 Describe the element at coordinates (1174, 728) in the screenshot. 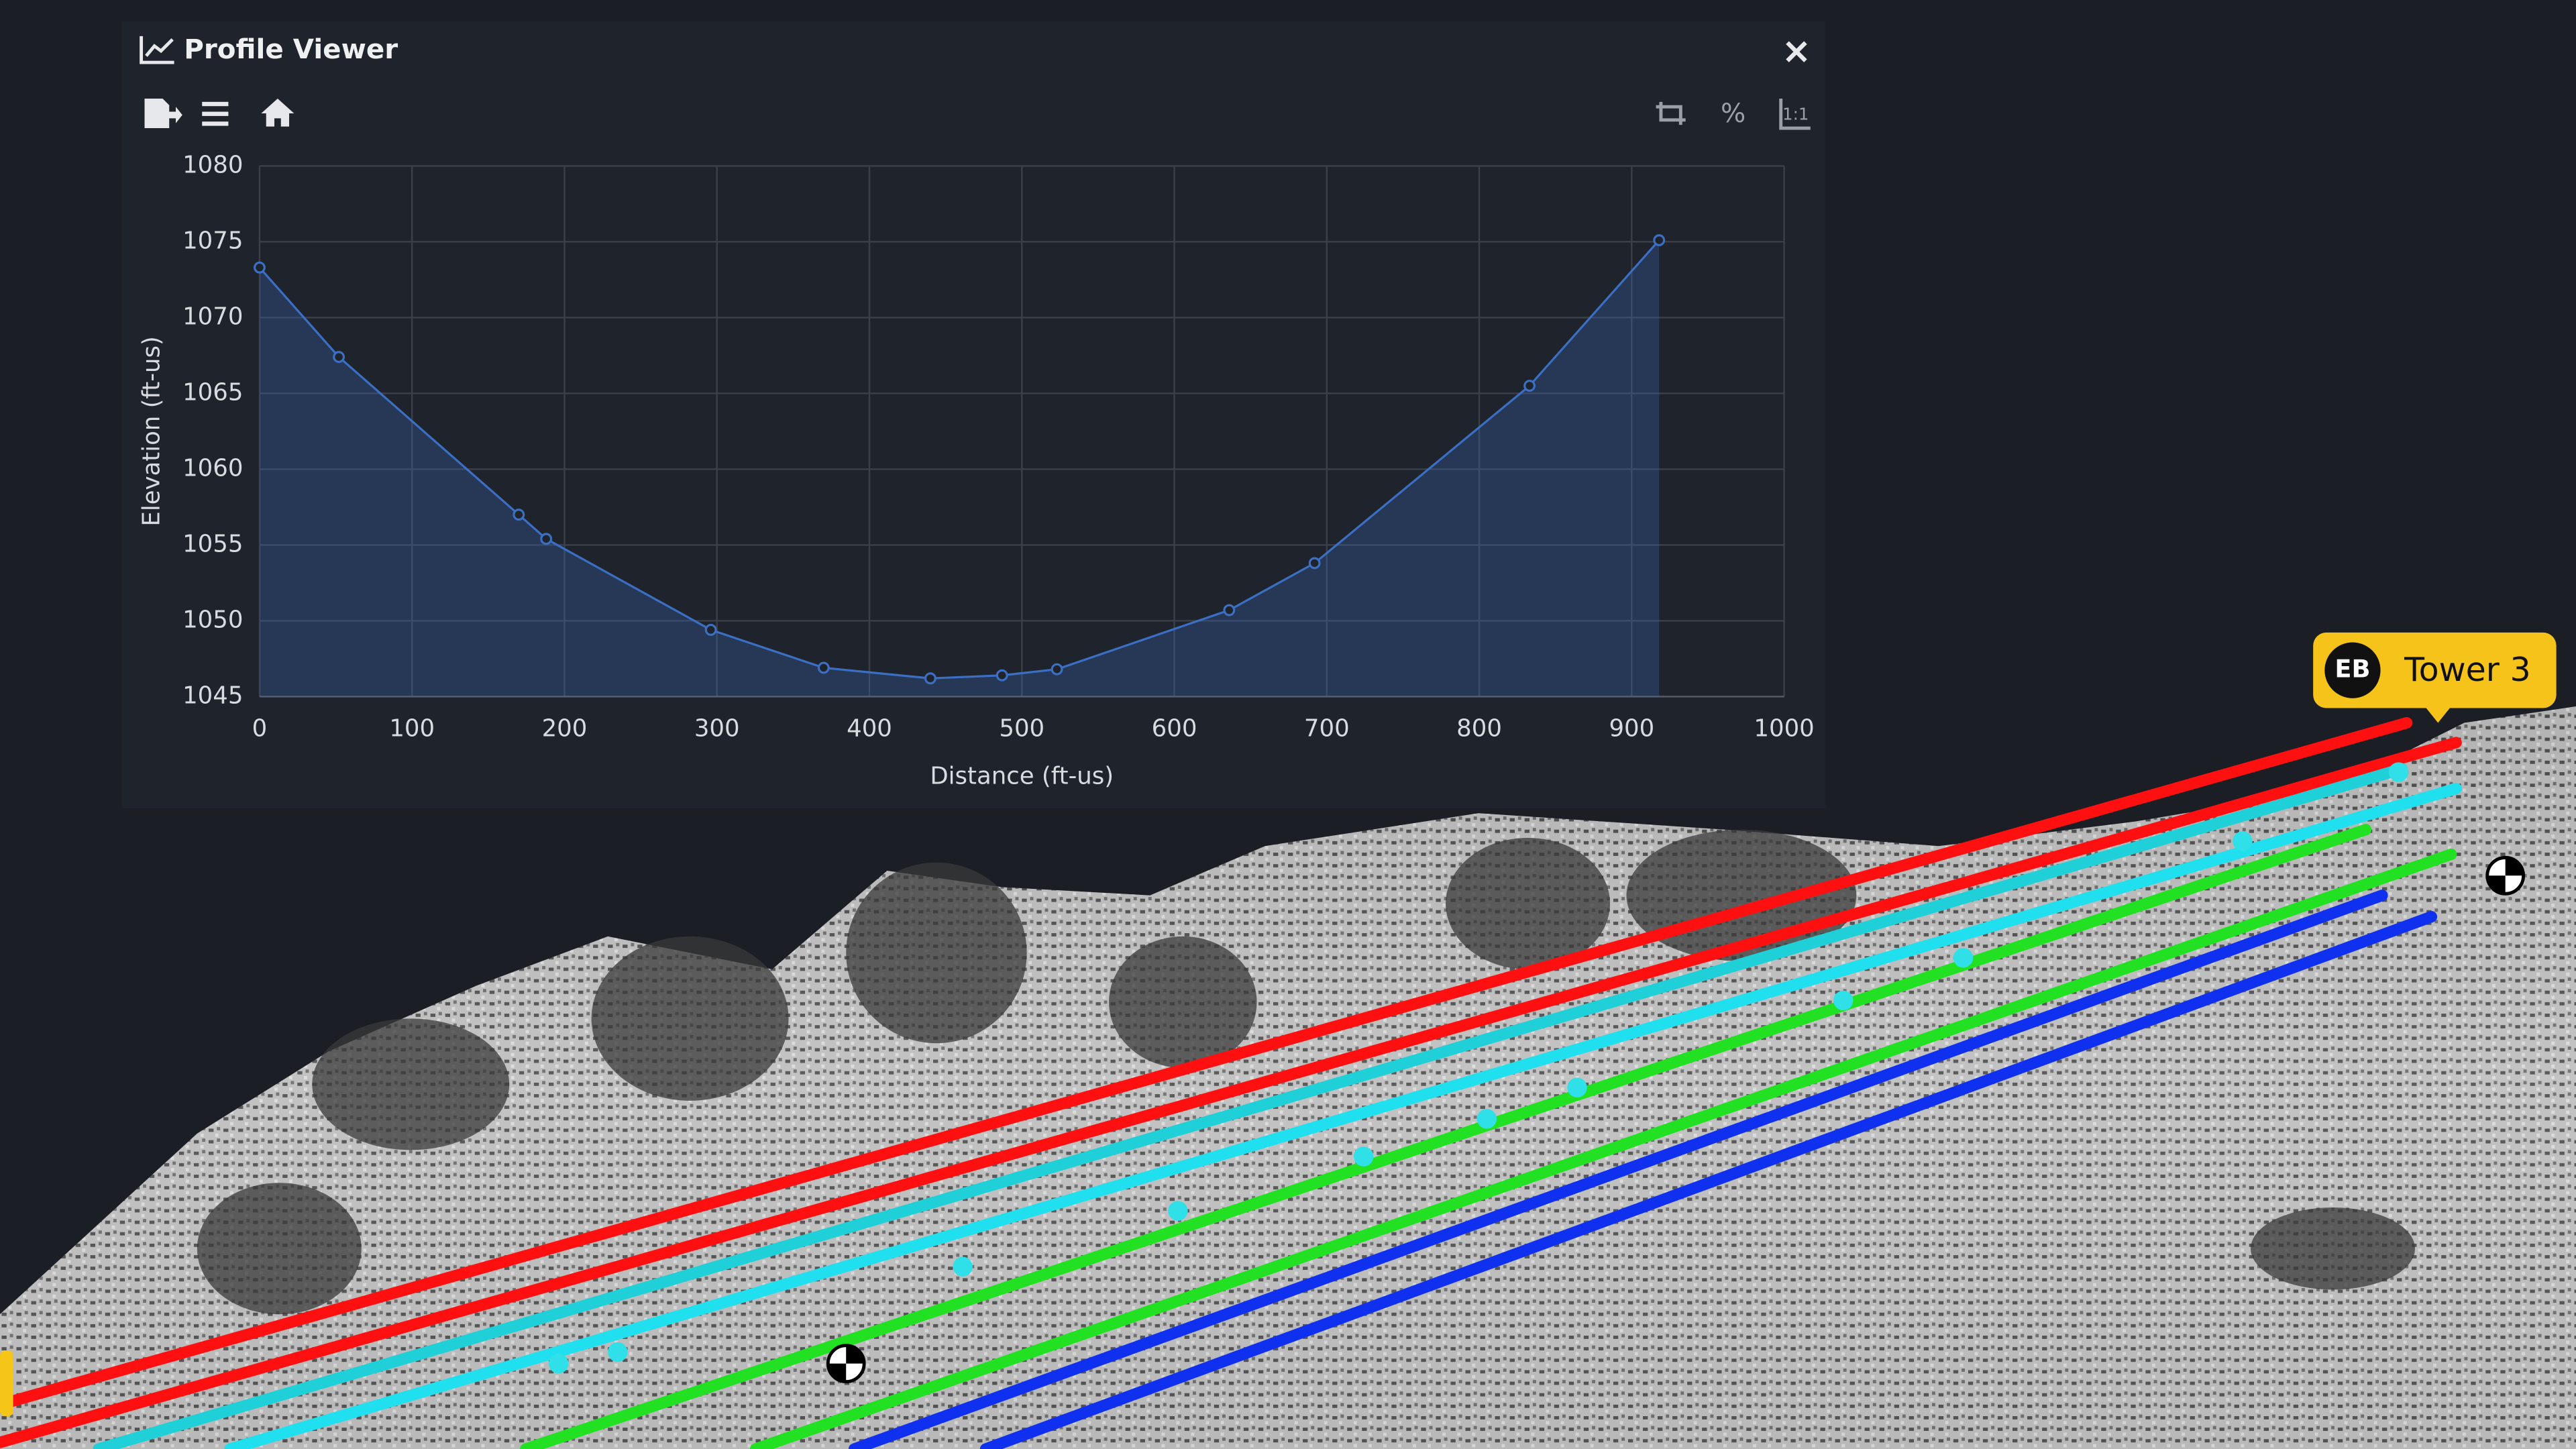

I see `x-tick-label: 600` at that location.